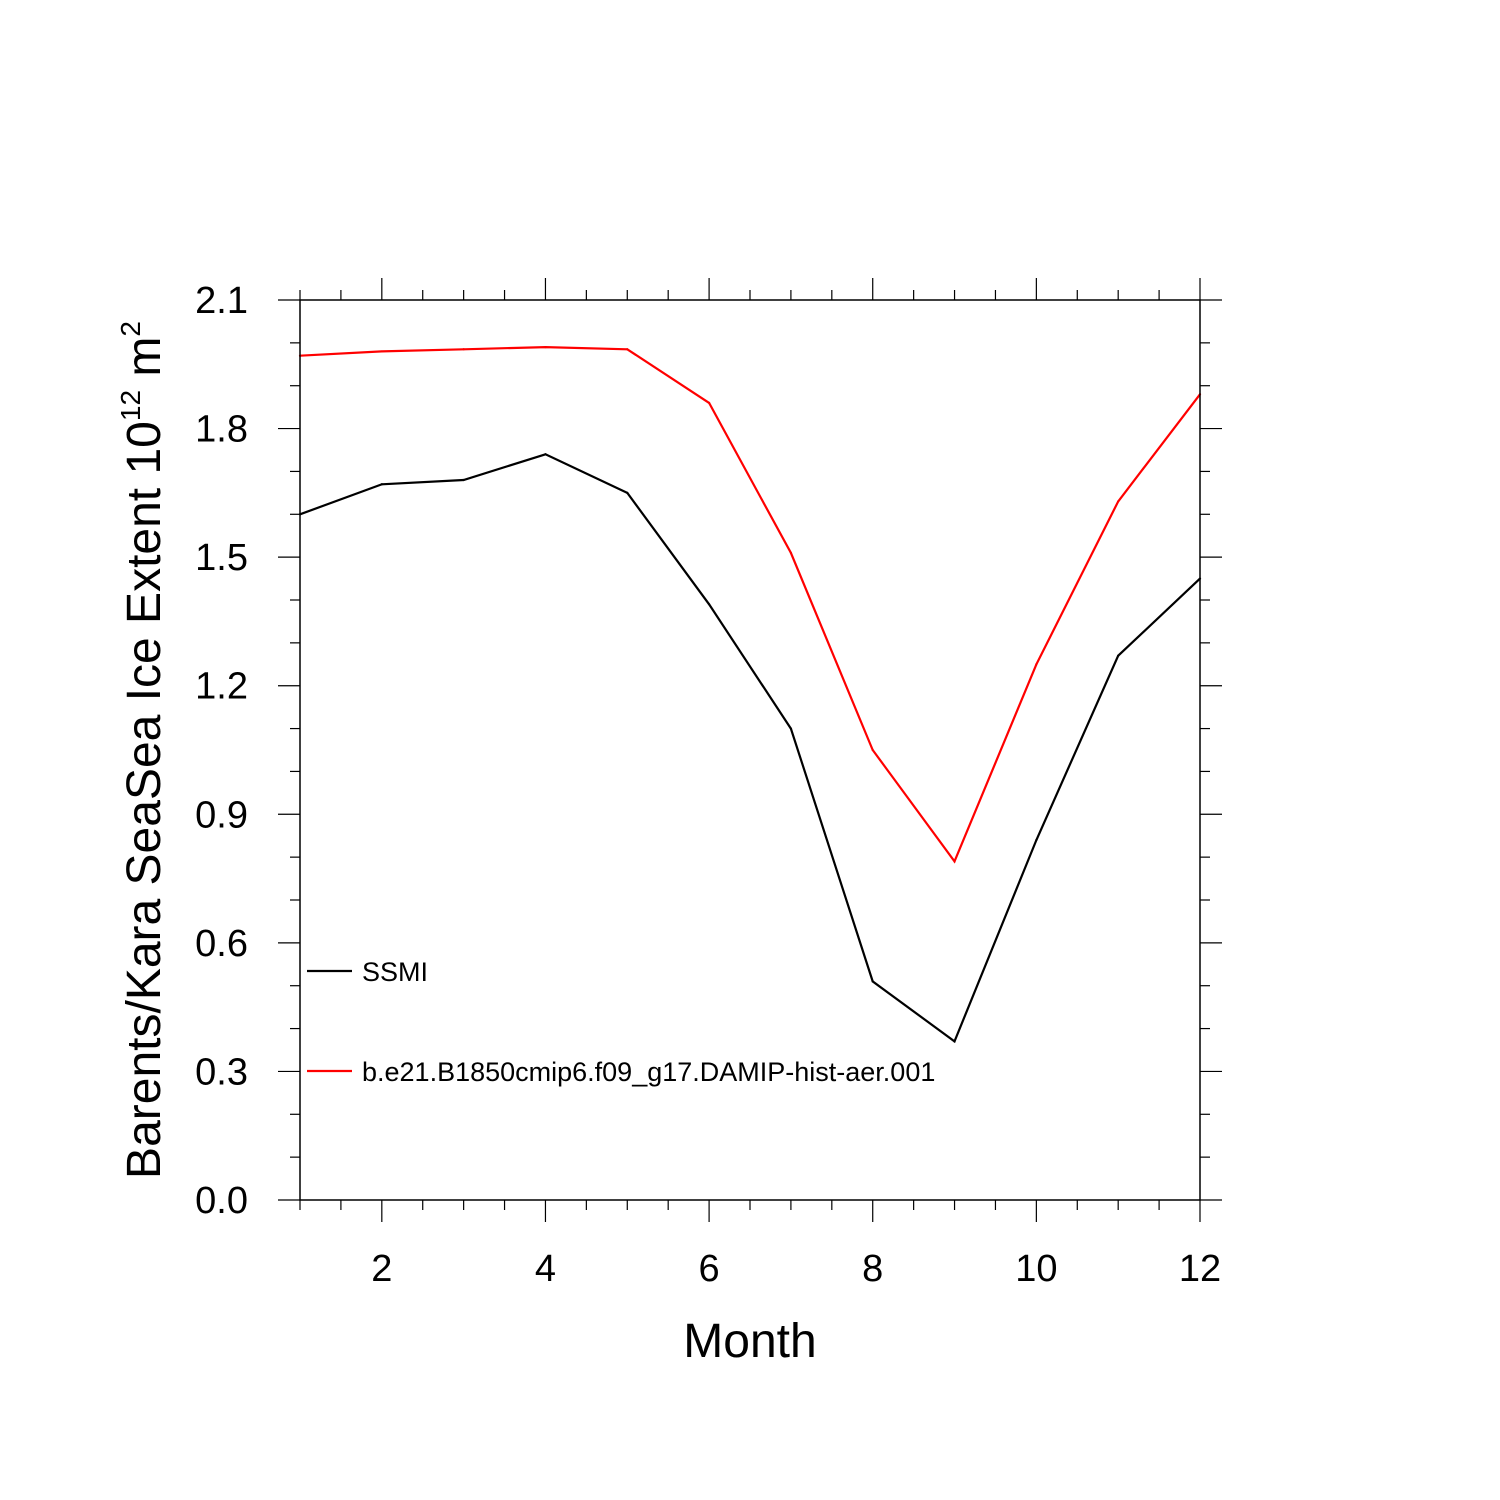  What do you see at coordinates (144, 363) in the screenshot?
I see `y-axis-title-unit: m` at bounding box center [144, 363].